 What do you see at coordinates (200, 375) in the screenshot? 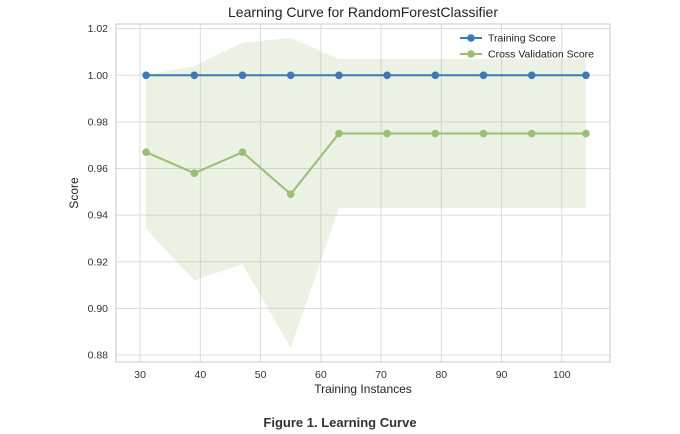
I see `x-tick-label: 40` at bounding box center [200, 375].